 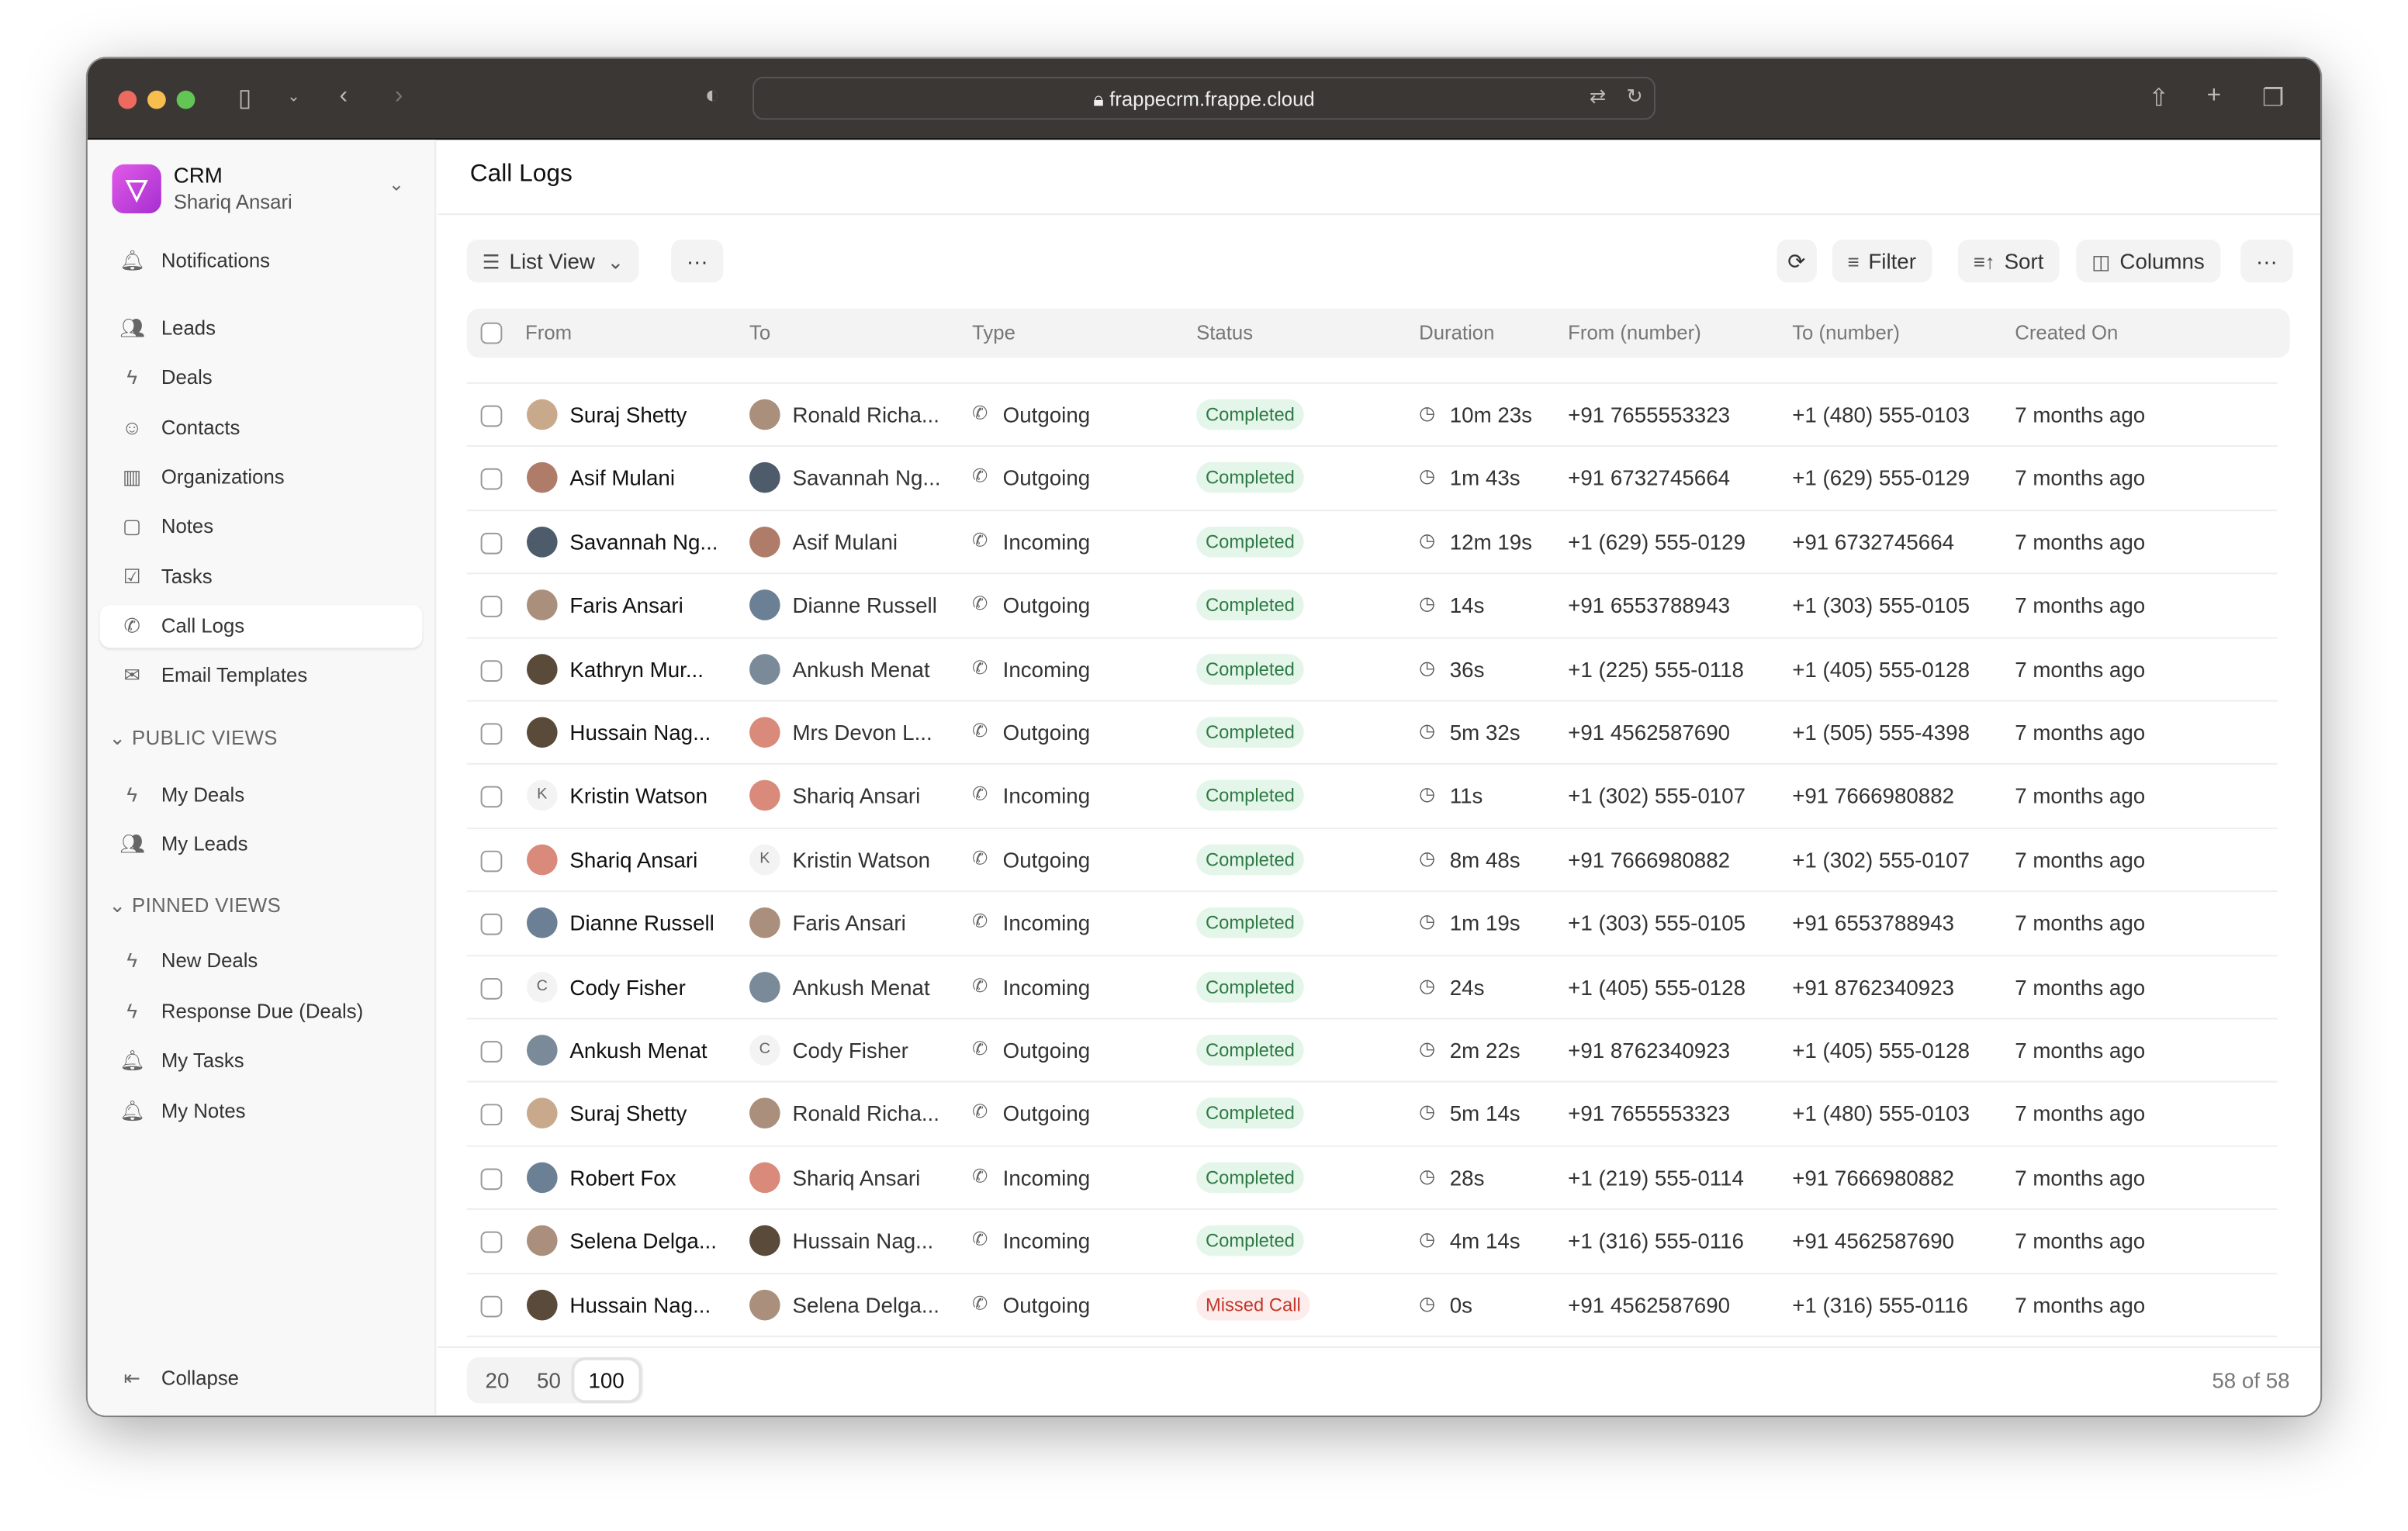 What do you see at coordinates (261, 626) in the screenshot?
I see `sidebar-item-call-logs: ✆ Call Logs` at bounding box center [261, 626].